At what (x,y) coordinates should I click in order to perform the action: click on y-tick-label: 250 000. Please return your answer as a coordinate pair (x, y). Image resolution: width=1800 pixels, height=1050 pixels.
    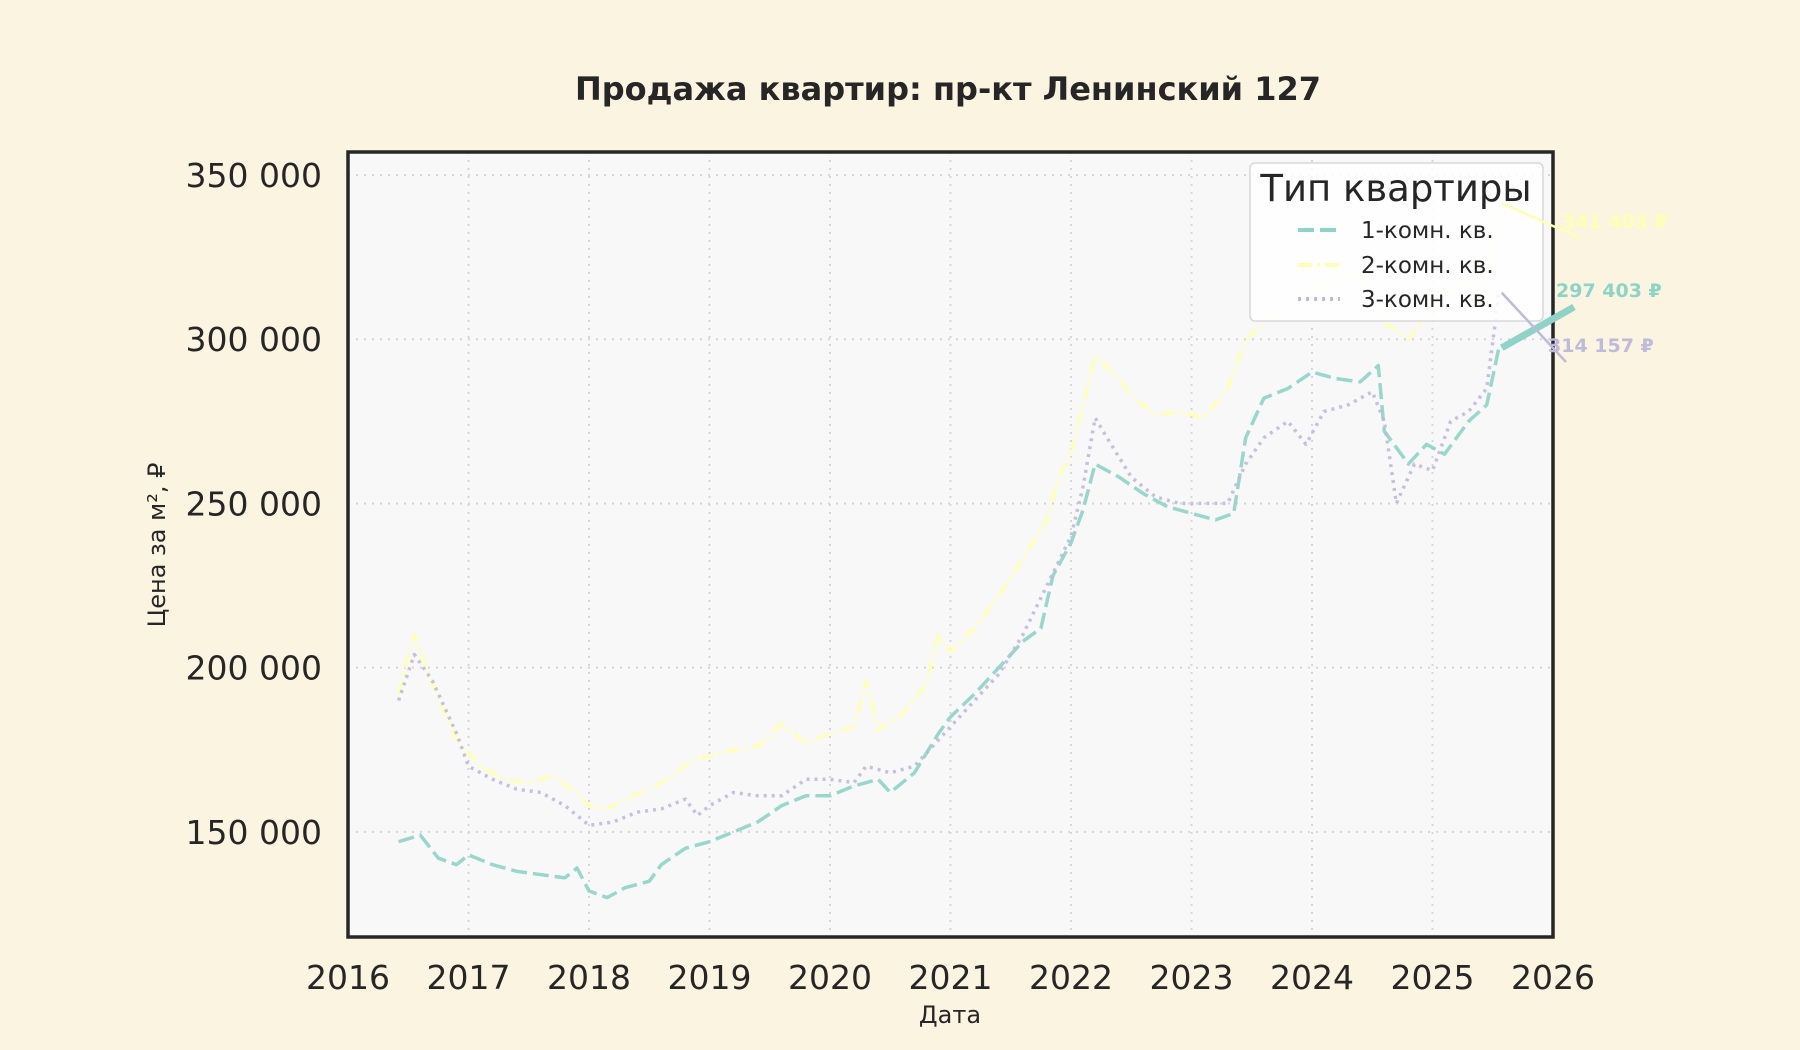
    Looking at the image, I should click on (254, 503).